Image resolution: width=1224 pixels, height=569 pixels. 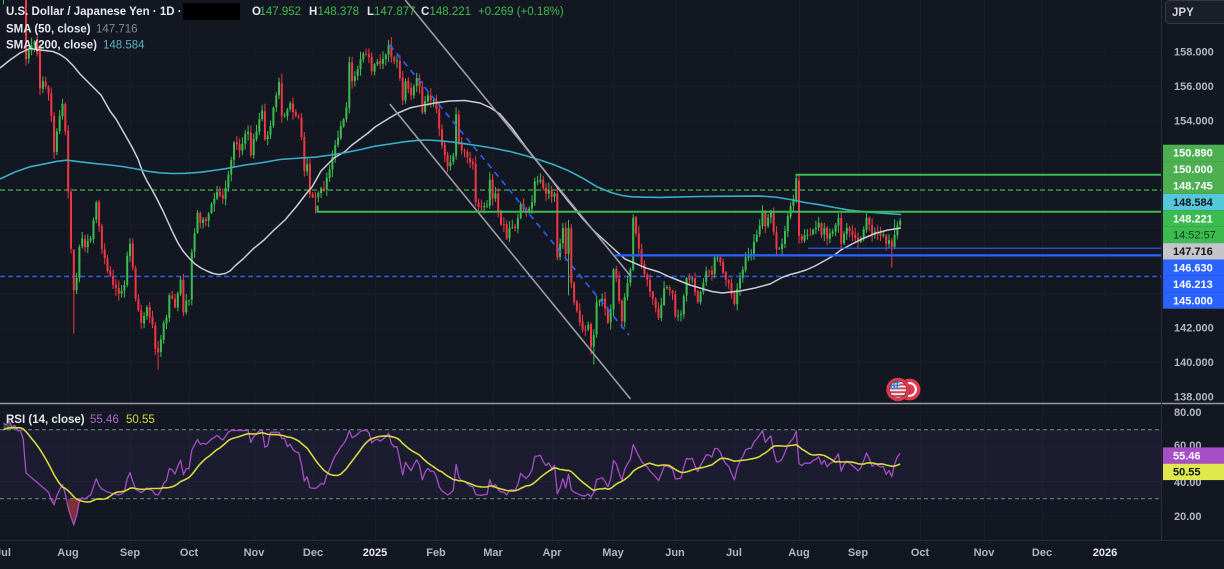 What do you see at coordinates (313, 12) in the screenshot?
I see `svg-text: H` at bounding box center [313, 12].